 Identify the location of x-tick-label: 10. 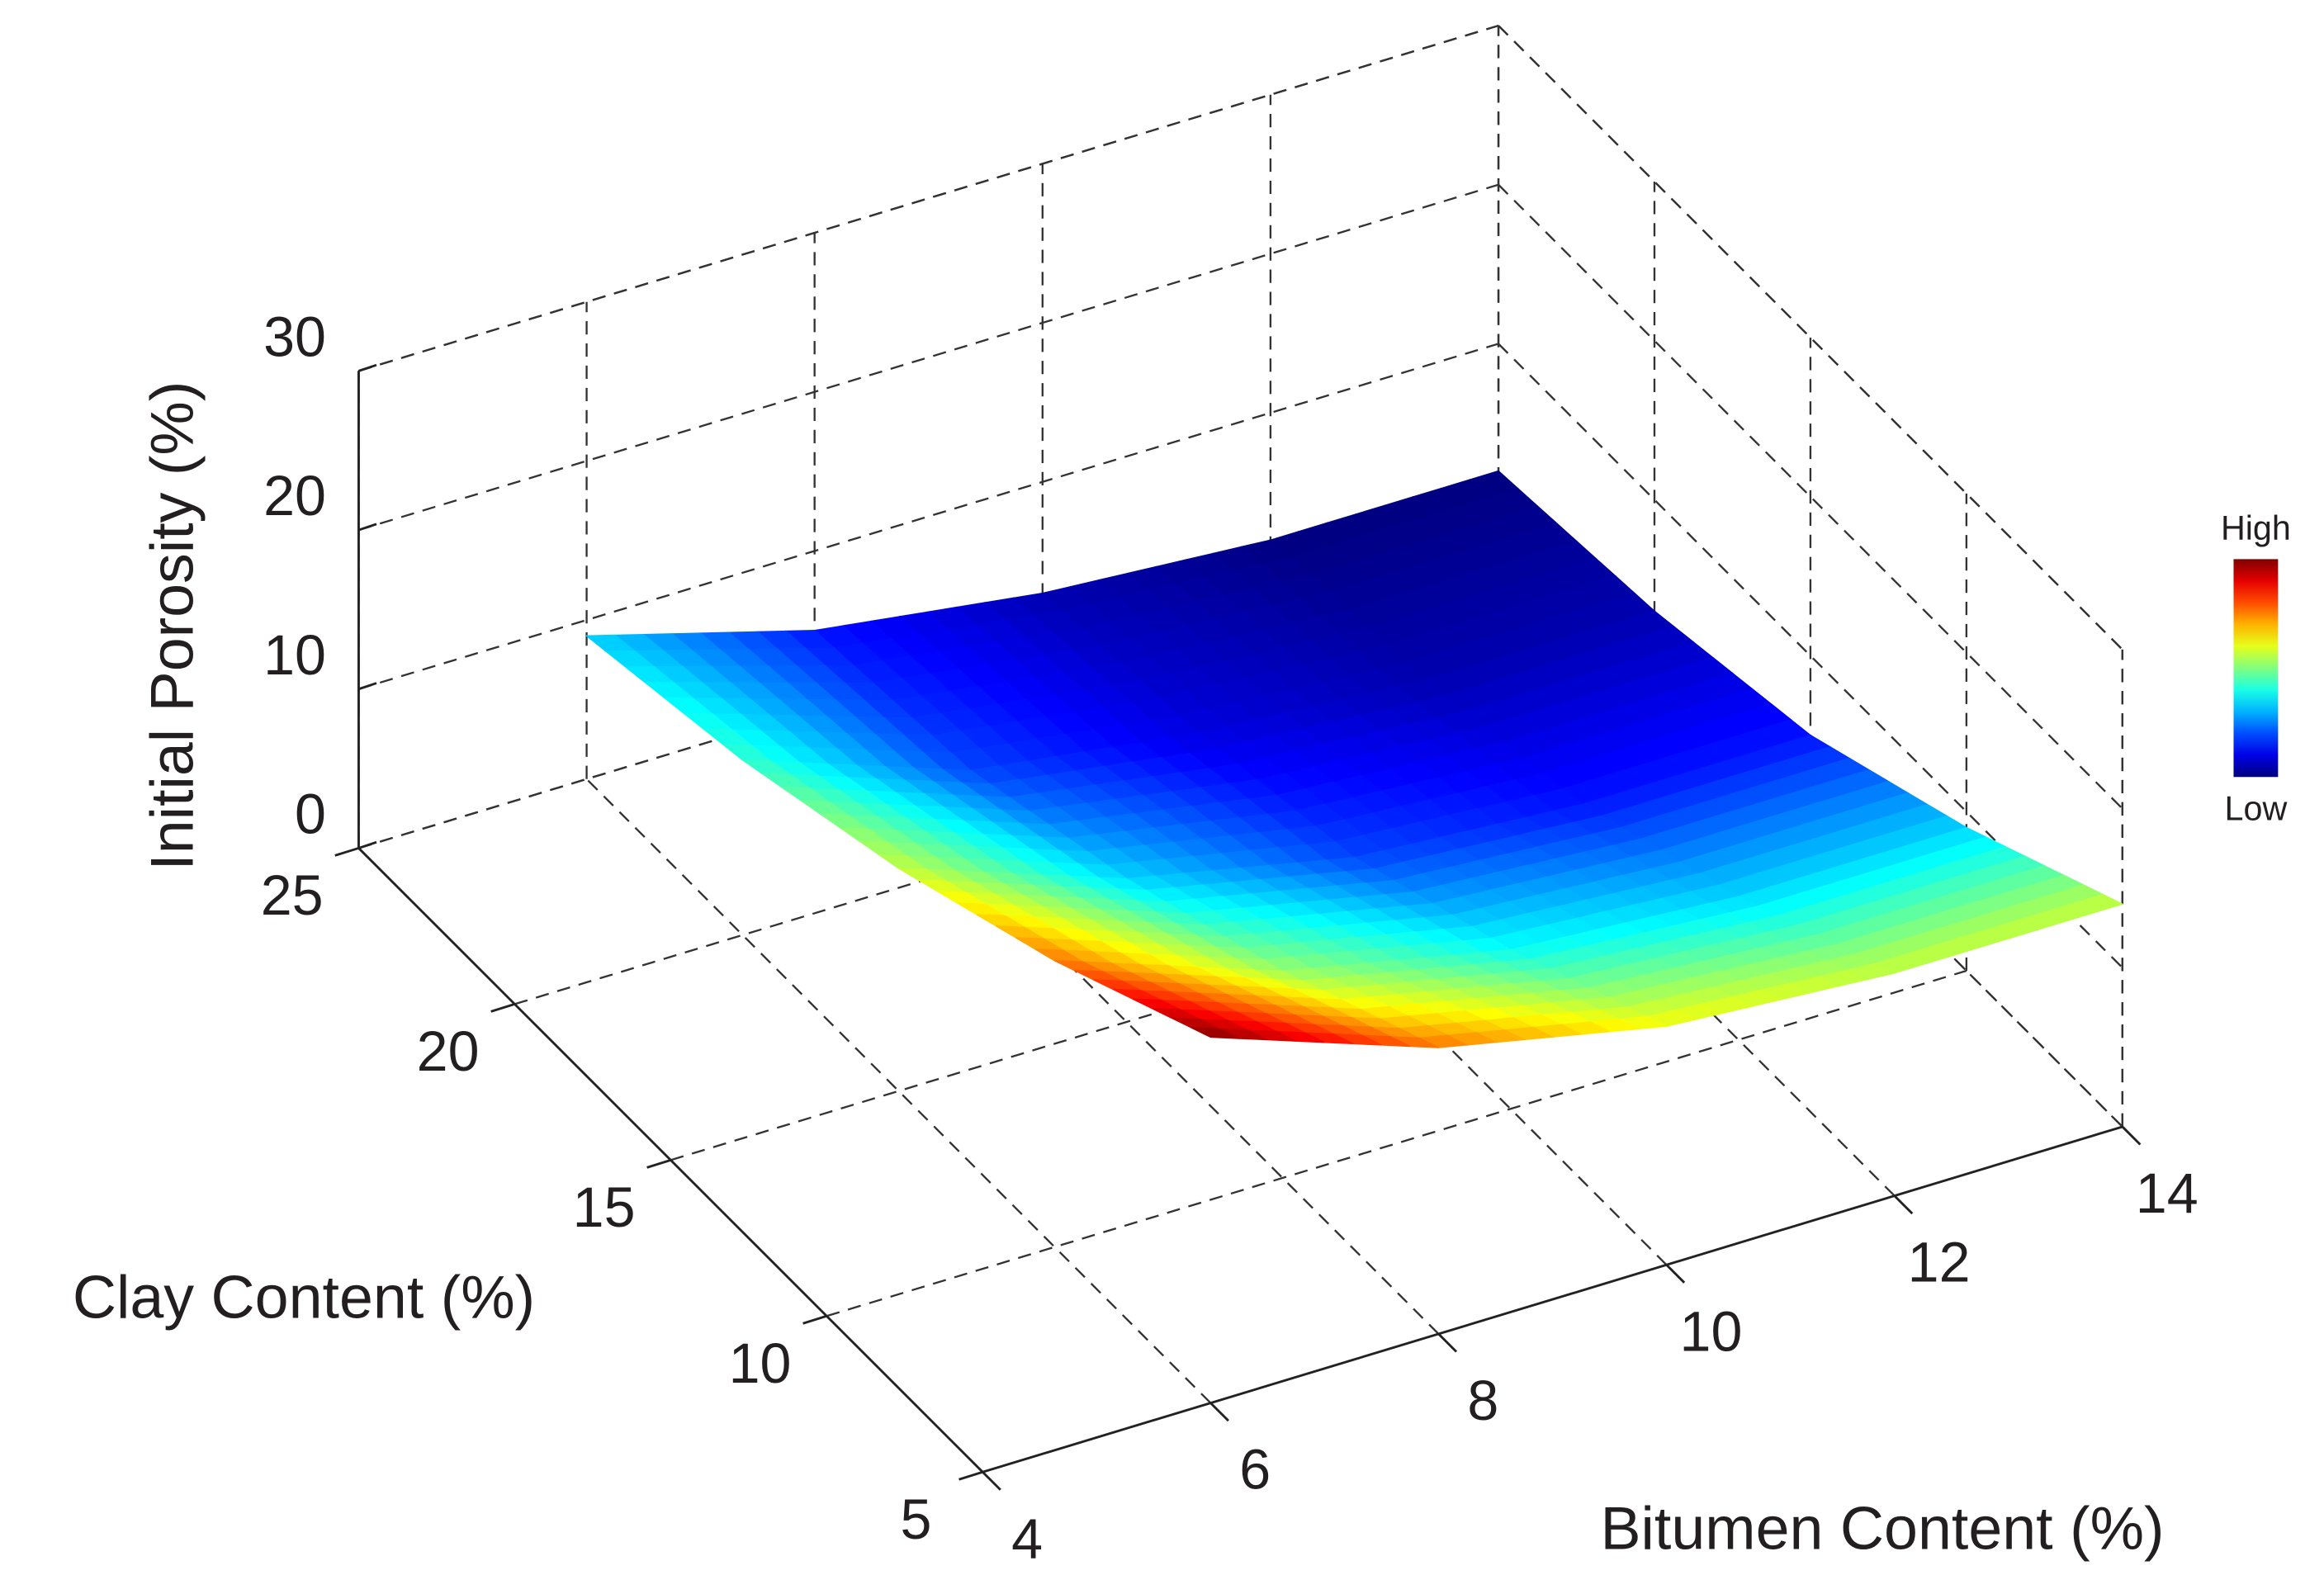
(1712, 1331).